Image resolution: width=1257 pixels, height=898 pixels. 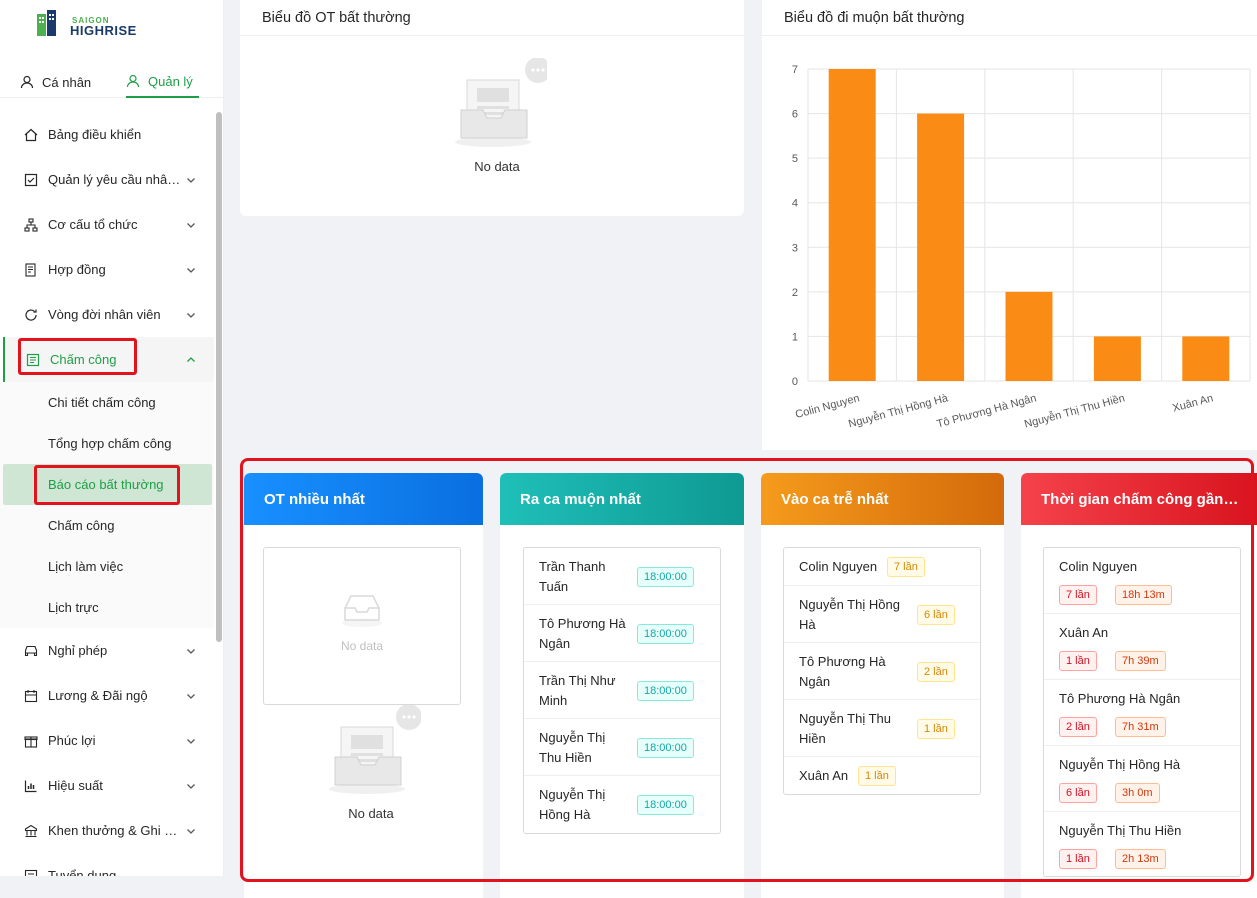 I want to click on list-item: Nguyễn Thị Hồng Hà 6 lần, so click(x=882, y=614).